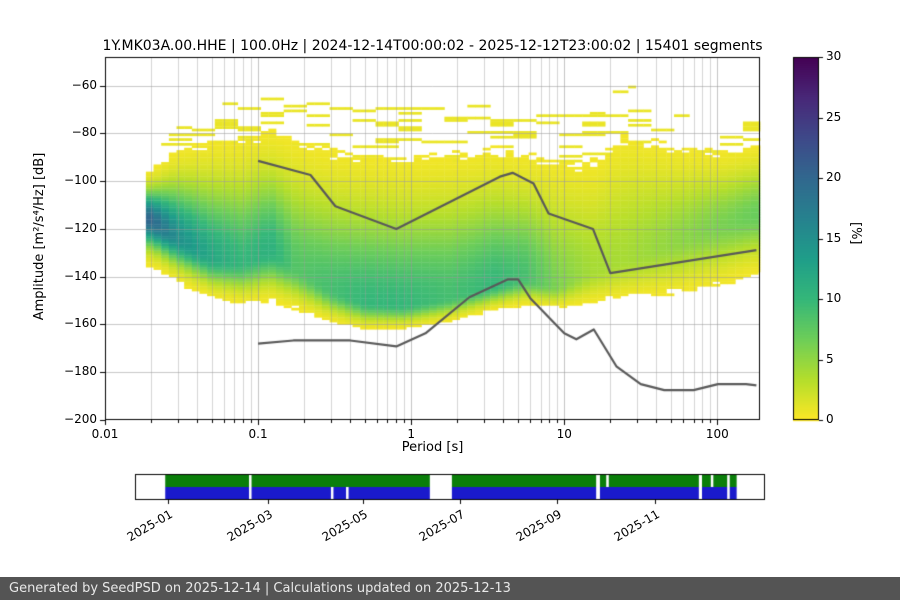 The width and height of the screenshot is (900, 600). Describe the element at coordinates (834, 116) in the screenshot. I see `colorbar-tick-label: 25` at that location.